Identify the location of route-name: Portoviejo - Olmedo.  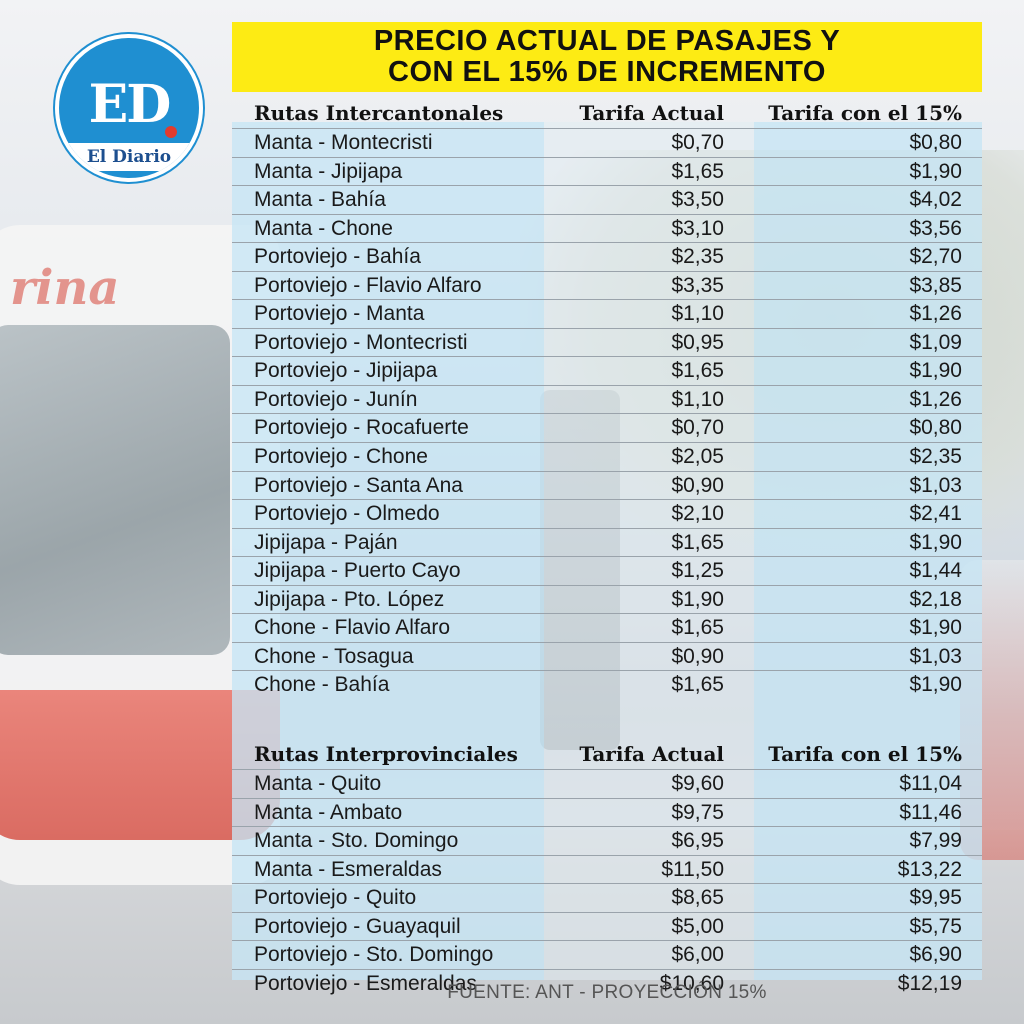
(347, 514).